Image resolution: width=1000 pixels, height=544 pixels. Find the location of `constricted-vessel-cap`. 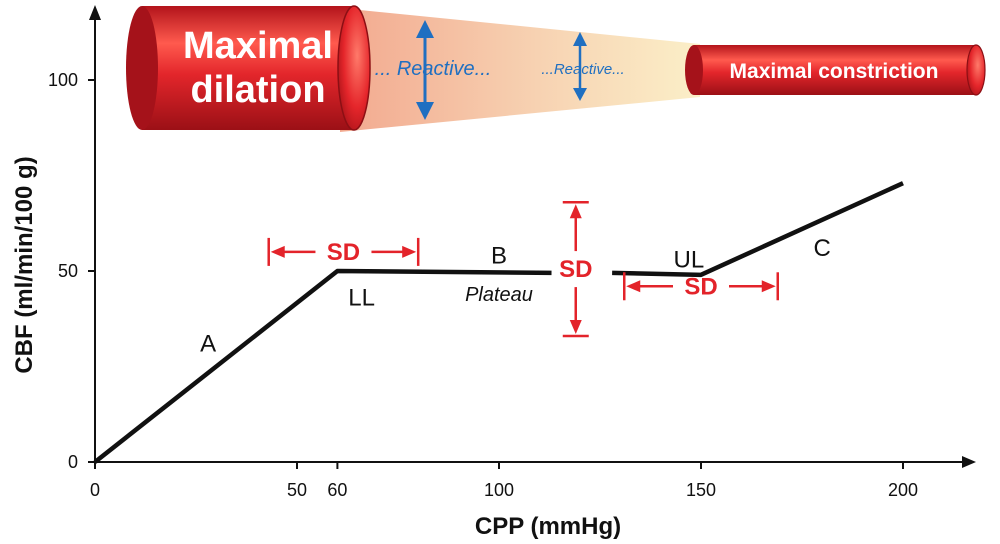

constricted-vessel-cap is located at coordinates (976, 70).